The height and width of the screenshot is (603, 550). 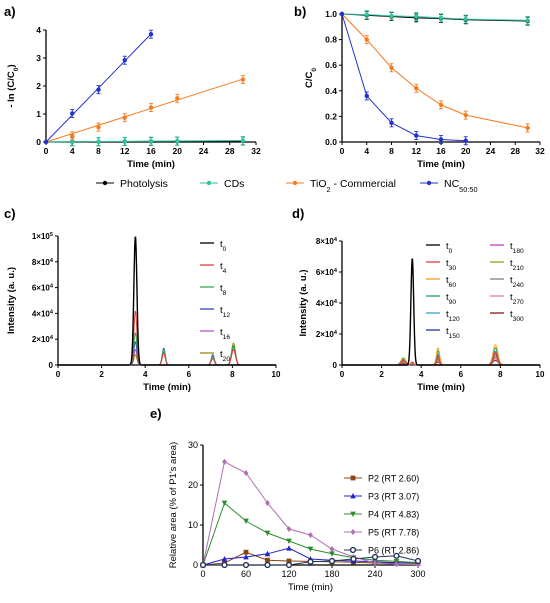 I want to click on legend-label: NC50:50, so click(x=461, y=186).